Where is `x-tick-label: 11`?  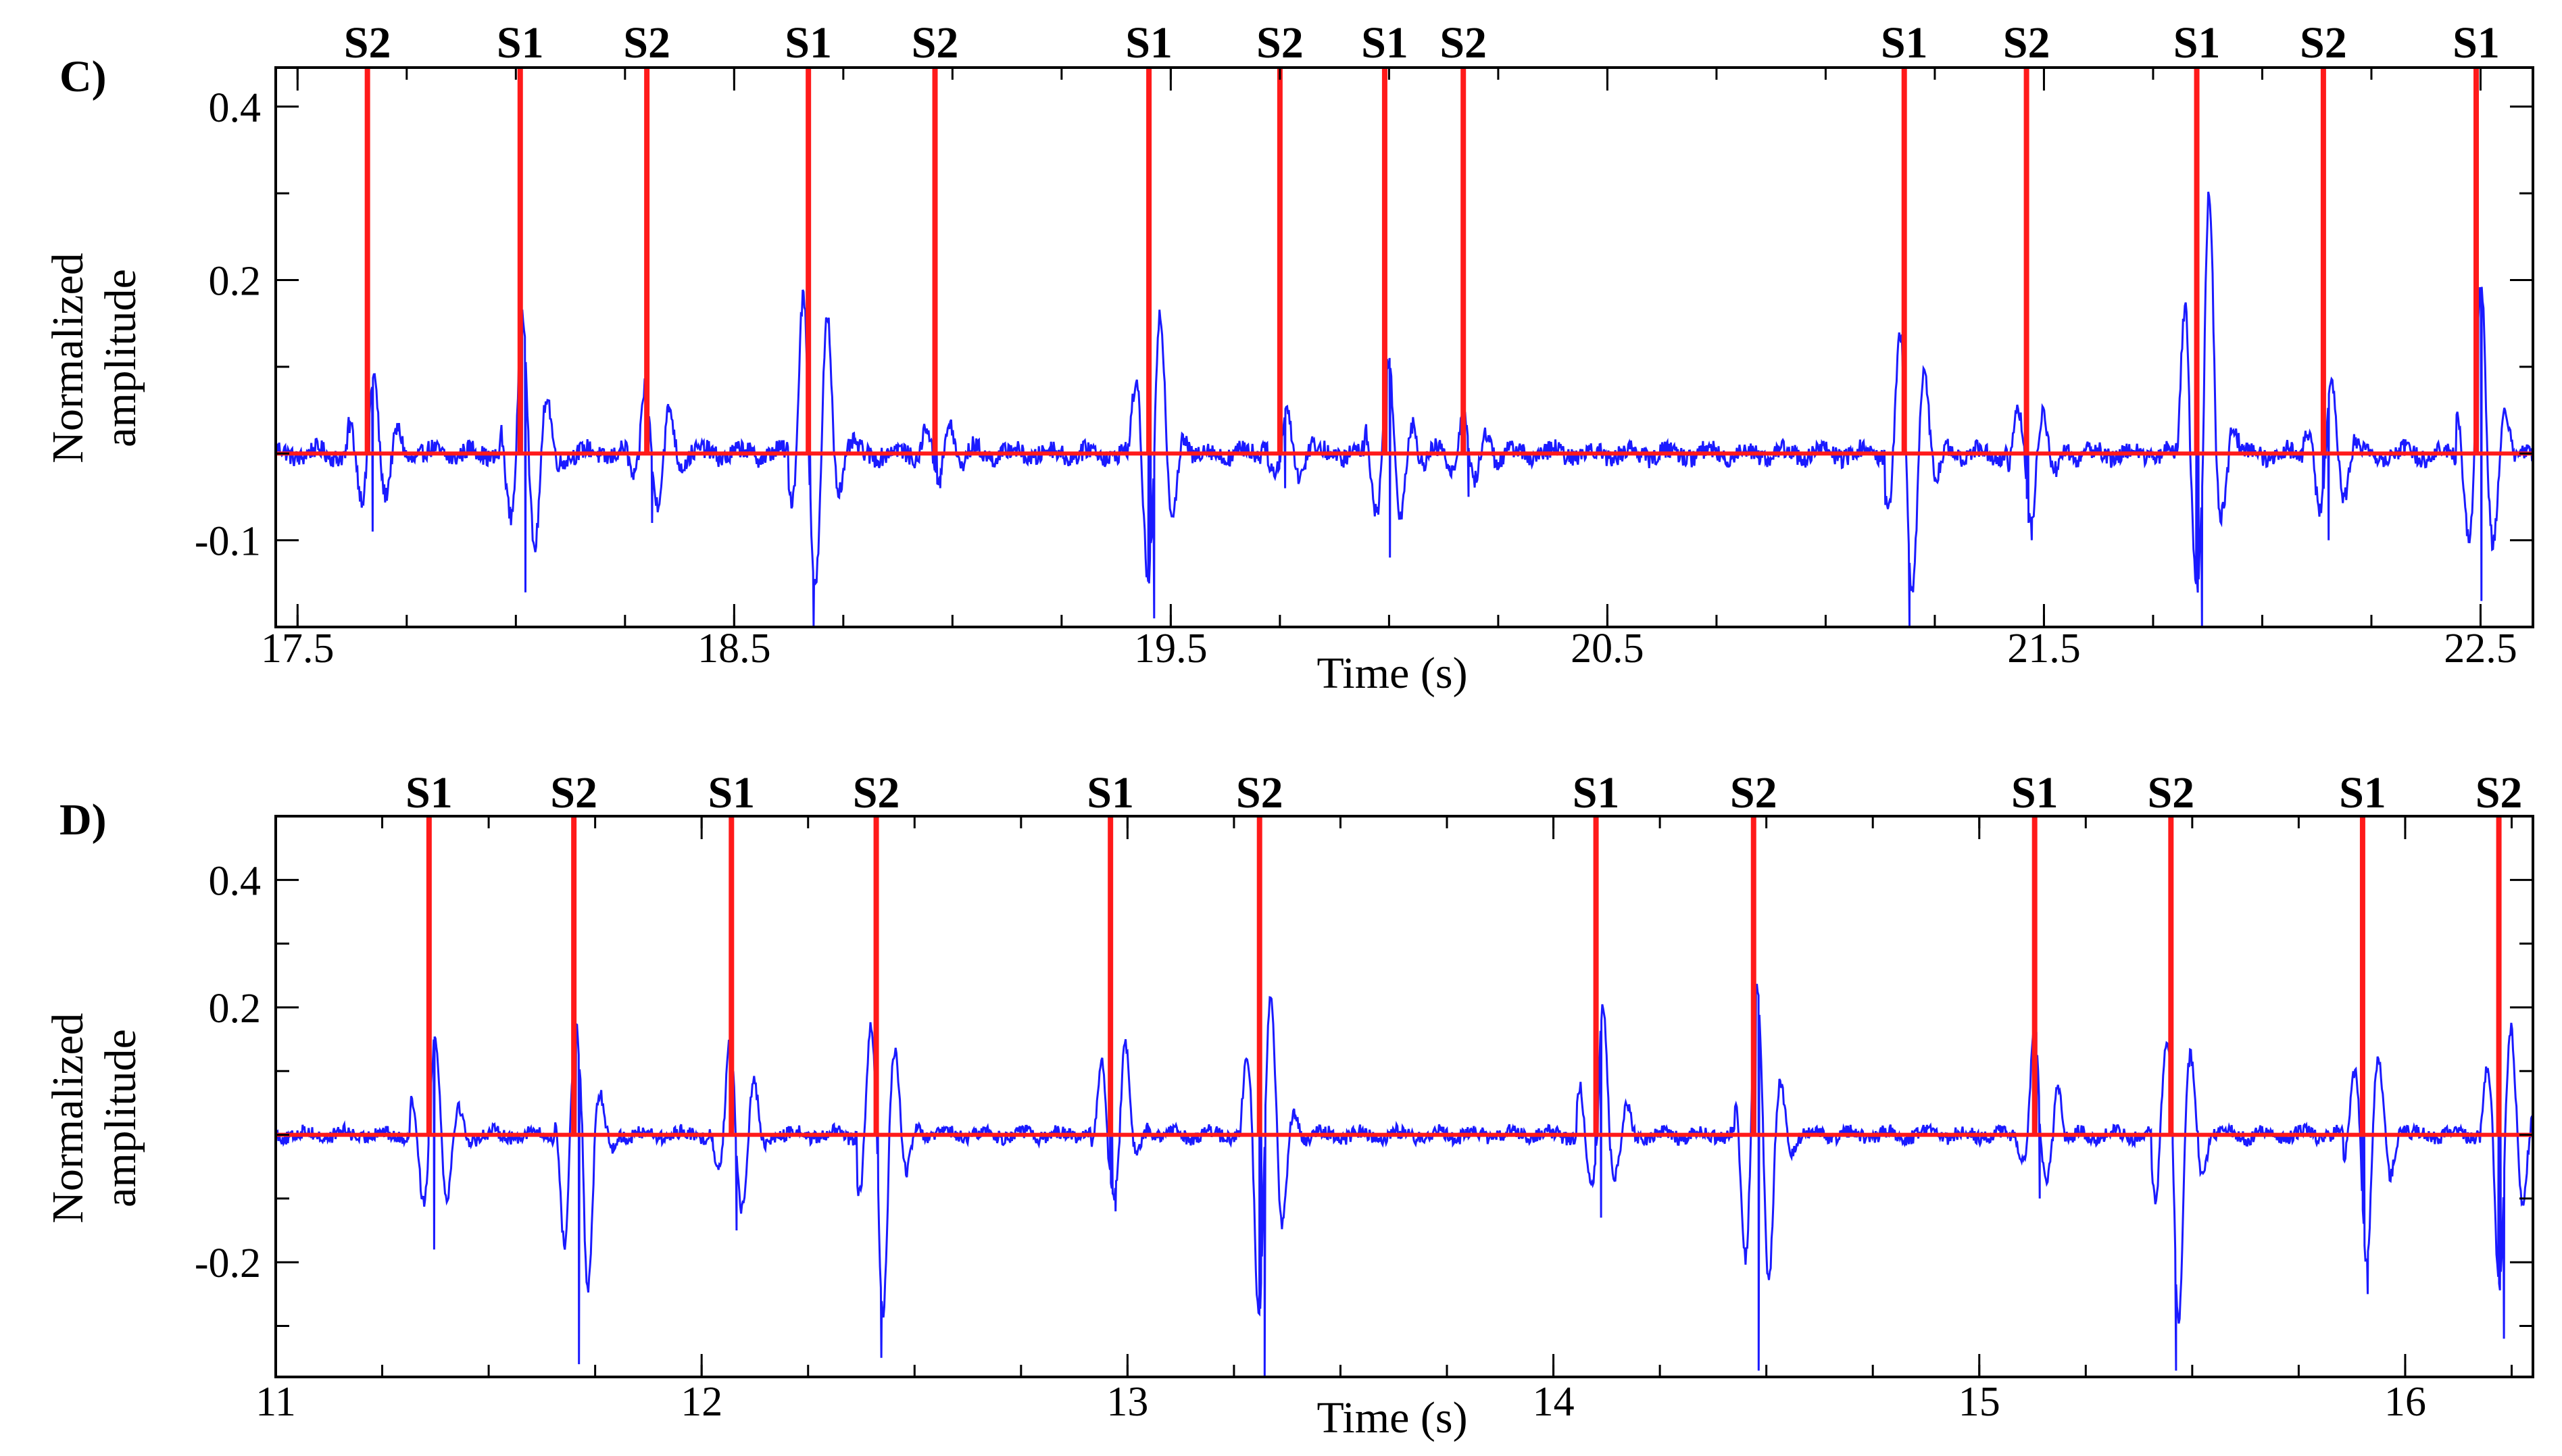 x-tick-label: 11 is located at coordinates (275, 1402).